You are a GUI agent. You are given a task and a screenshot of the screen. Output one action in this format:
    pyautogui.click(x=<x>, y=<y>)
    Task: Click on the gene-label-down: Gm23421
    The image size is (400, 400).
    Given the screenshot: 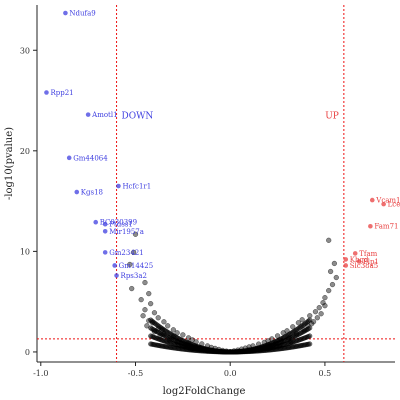 What is the action you would take?
    pyautogui.click(x=126, y=253)
    